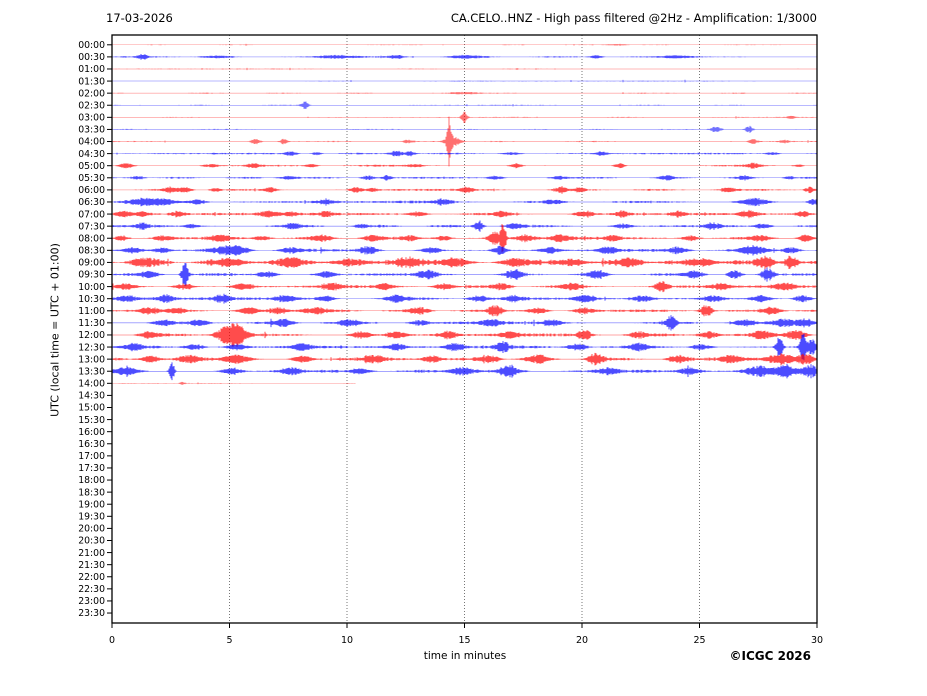 This screenshot has height=696, width=927. What do you see at coordinates (91, 45) in the screenshot?
I see `y-tick-label: 00:00` at bounding box center [91, 45].